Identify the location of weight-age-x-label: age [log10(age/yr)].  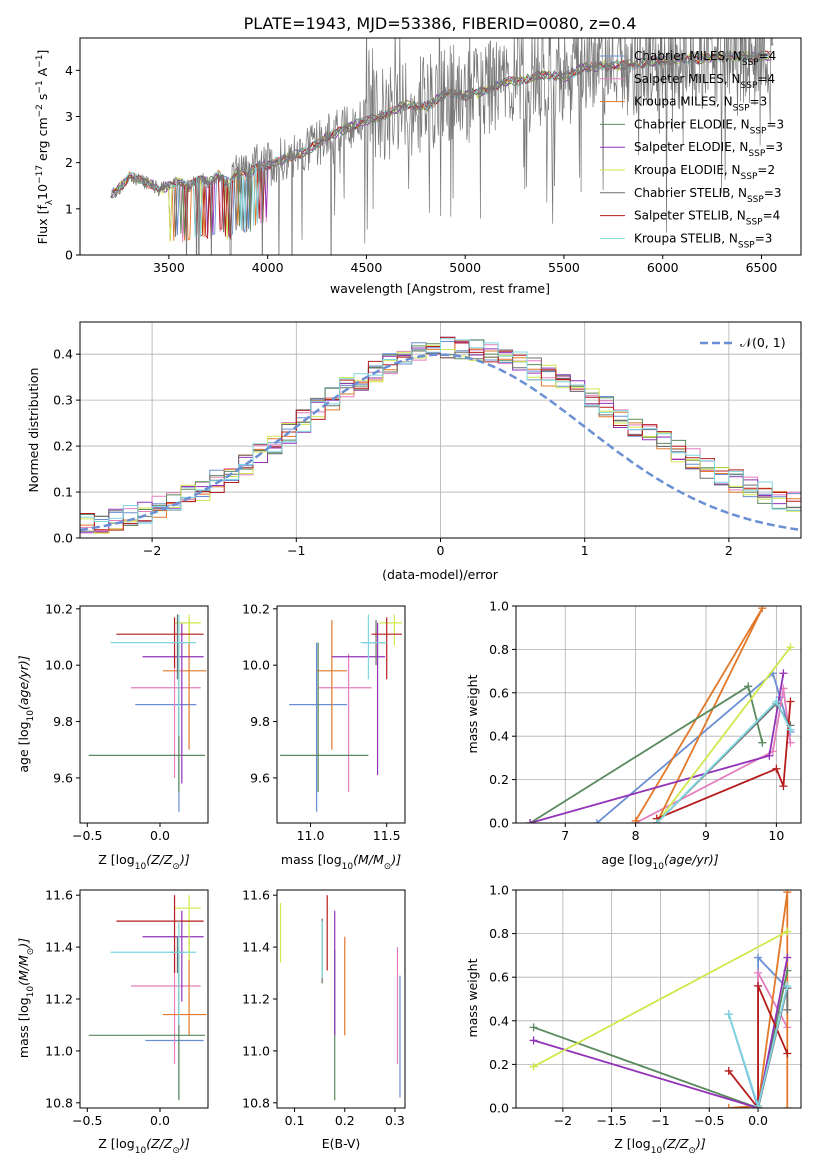
(659, 862).